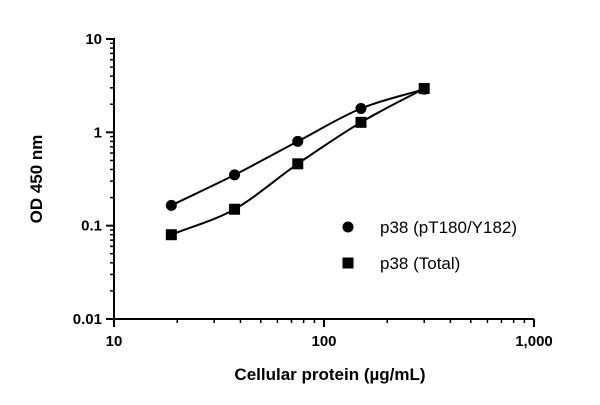 The height and width of the screenshot is (405, 600). I want to click on legend: p38 (pT180/Y182) p38 (Total), so click(429, 245).